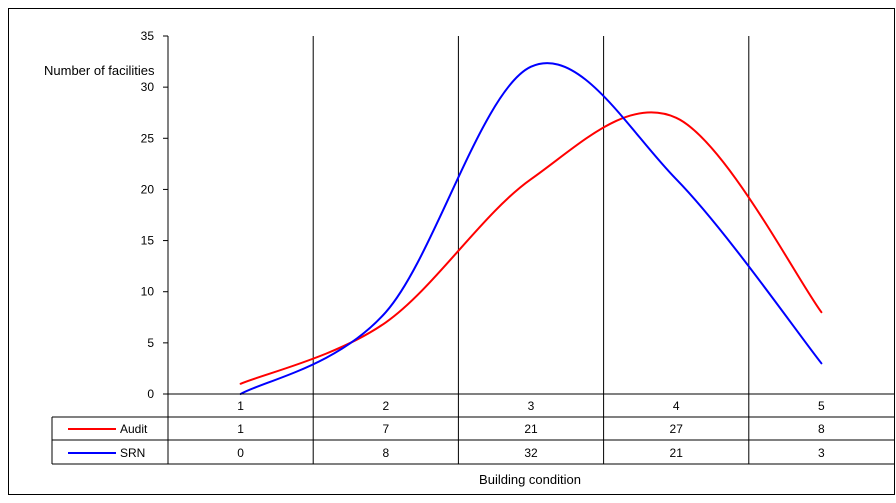 This screenshot has height=503, width=896. Describe the element at coordinates (148, 87) in the screenshot. I see `y-tick-label: 30` at that location.